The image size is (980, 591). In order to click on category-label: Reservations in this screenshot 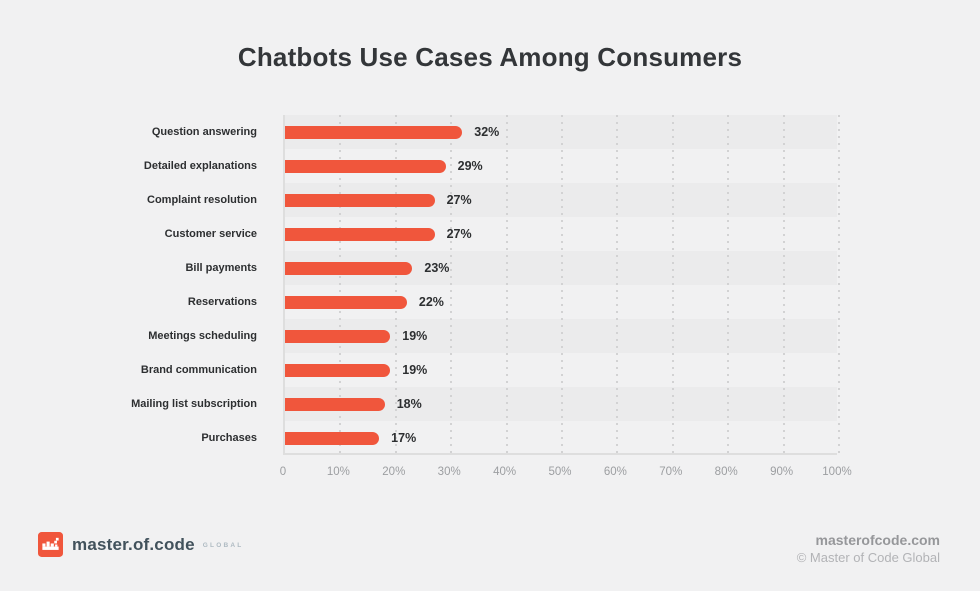, I will do `click(222, 302)`.